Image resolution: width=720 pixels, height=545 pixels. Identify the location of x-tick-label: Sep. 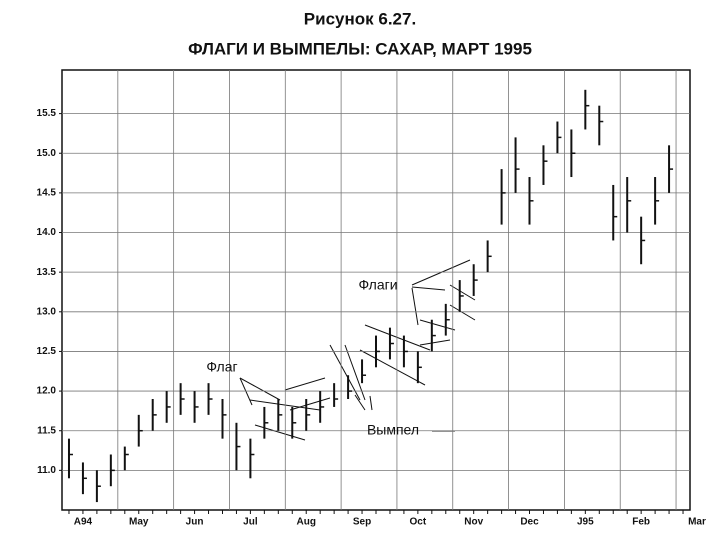
(362, 522).